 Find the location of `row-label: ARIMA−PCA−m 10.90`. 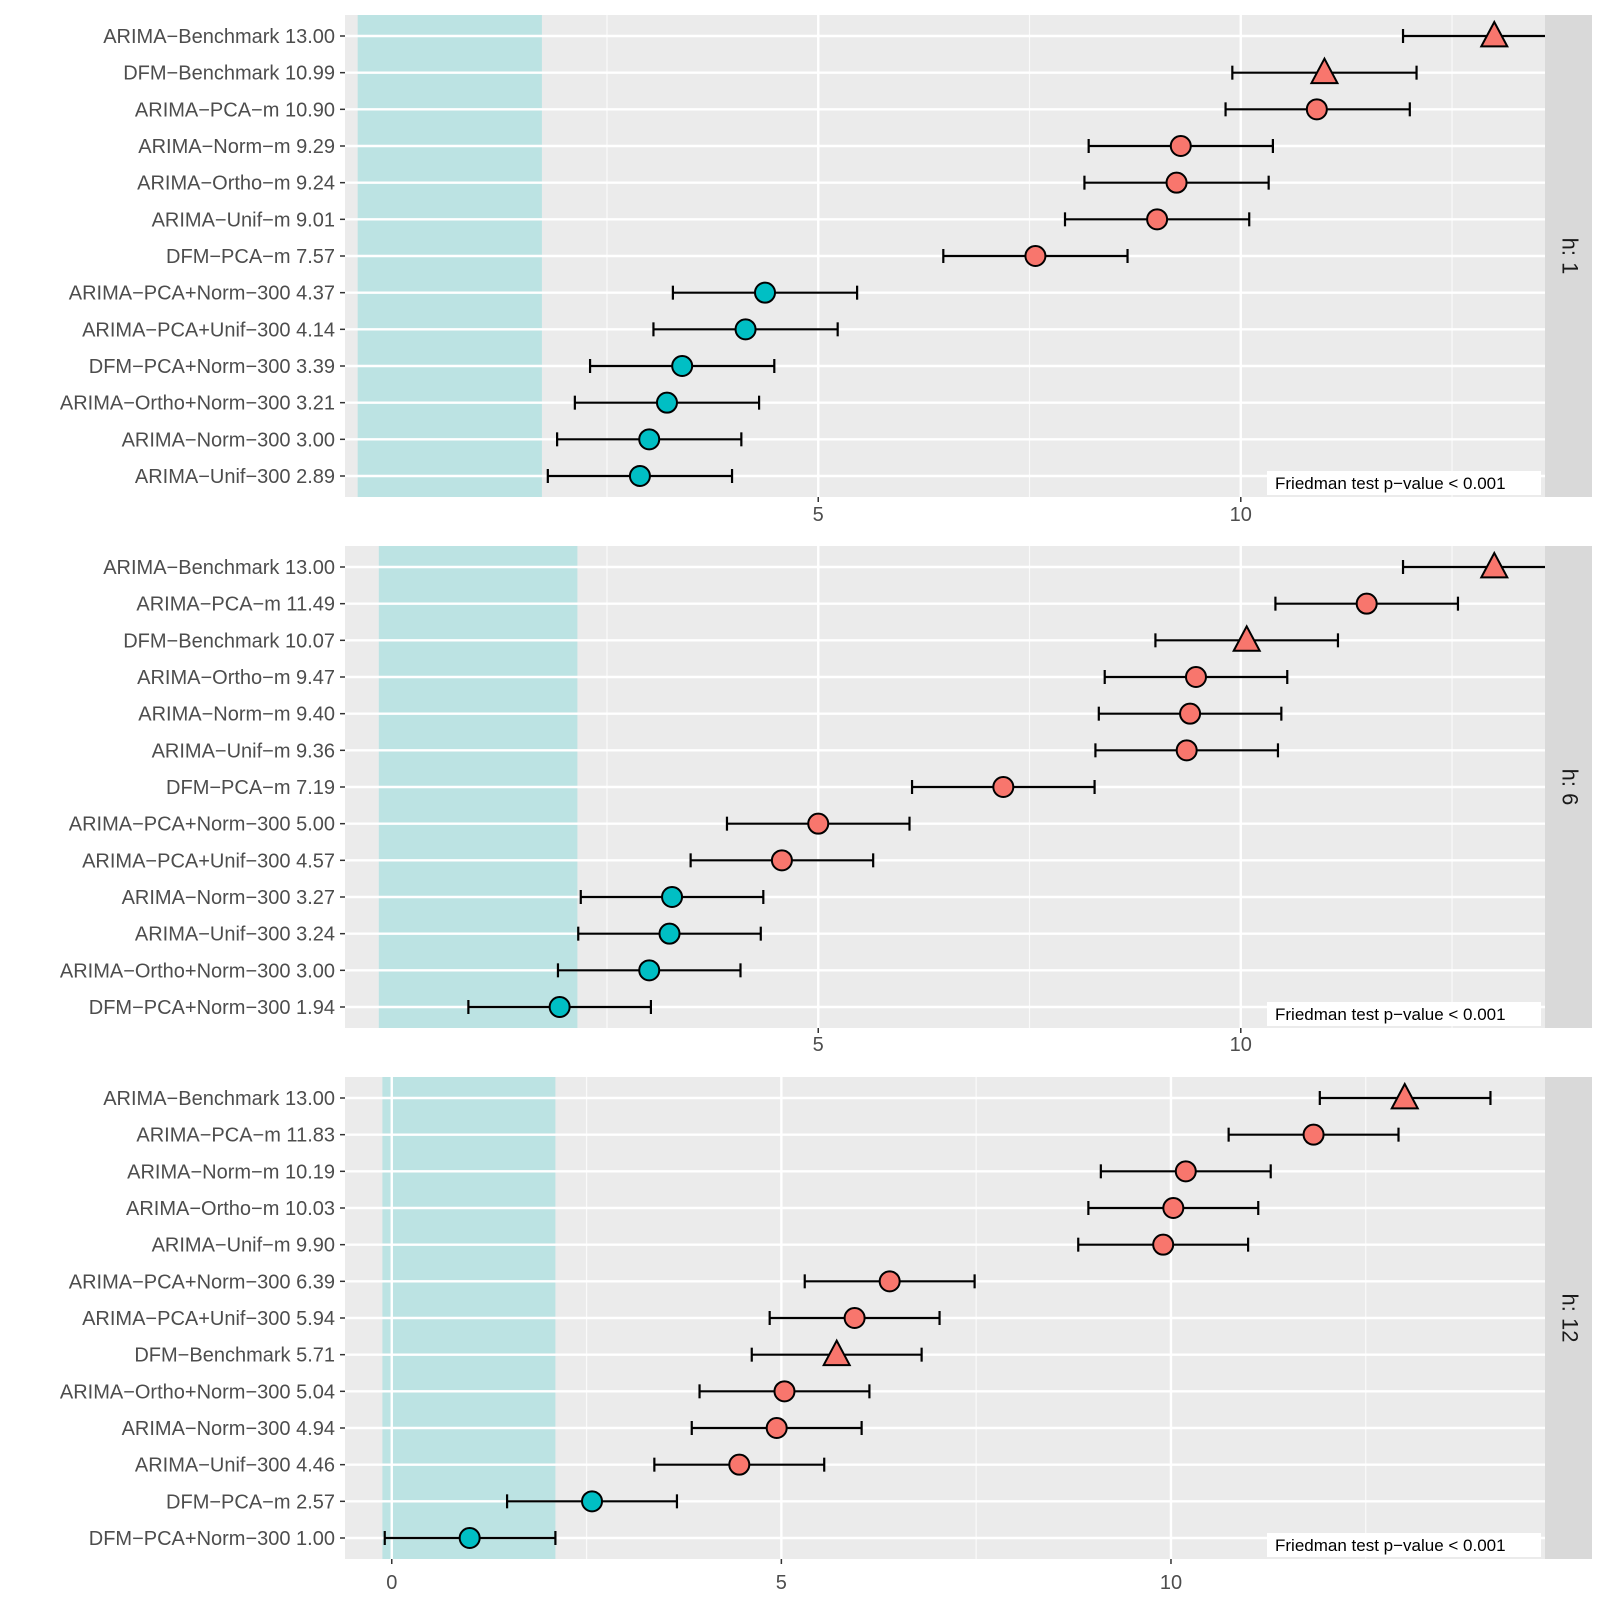

row-label: ARIMA−PCA−m 10.90 is located at coordinates (235, 110).